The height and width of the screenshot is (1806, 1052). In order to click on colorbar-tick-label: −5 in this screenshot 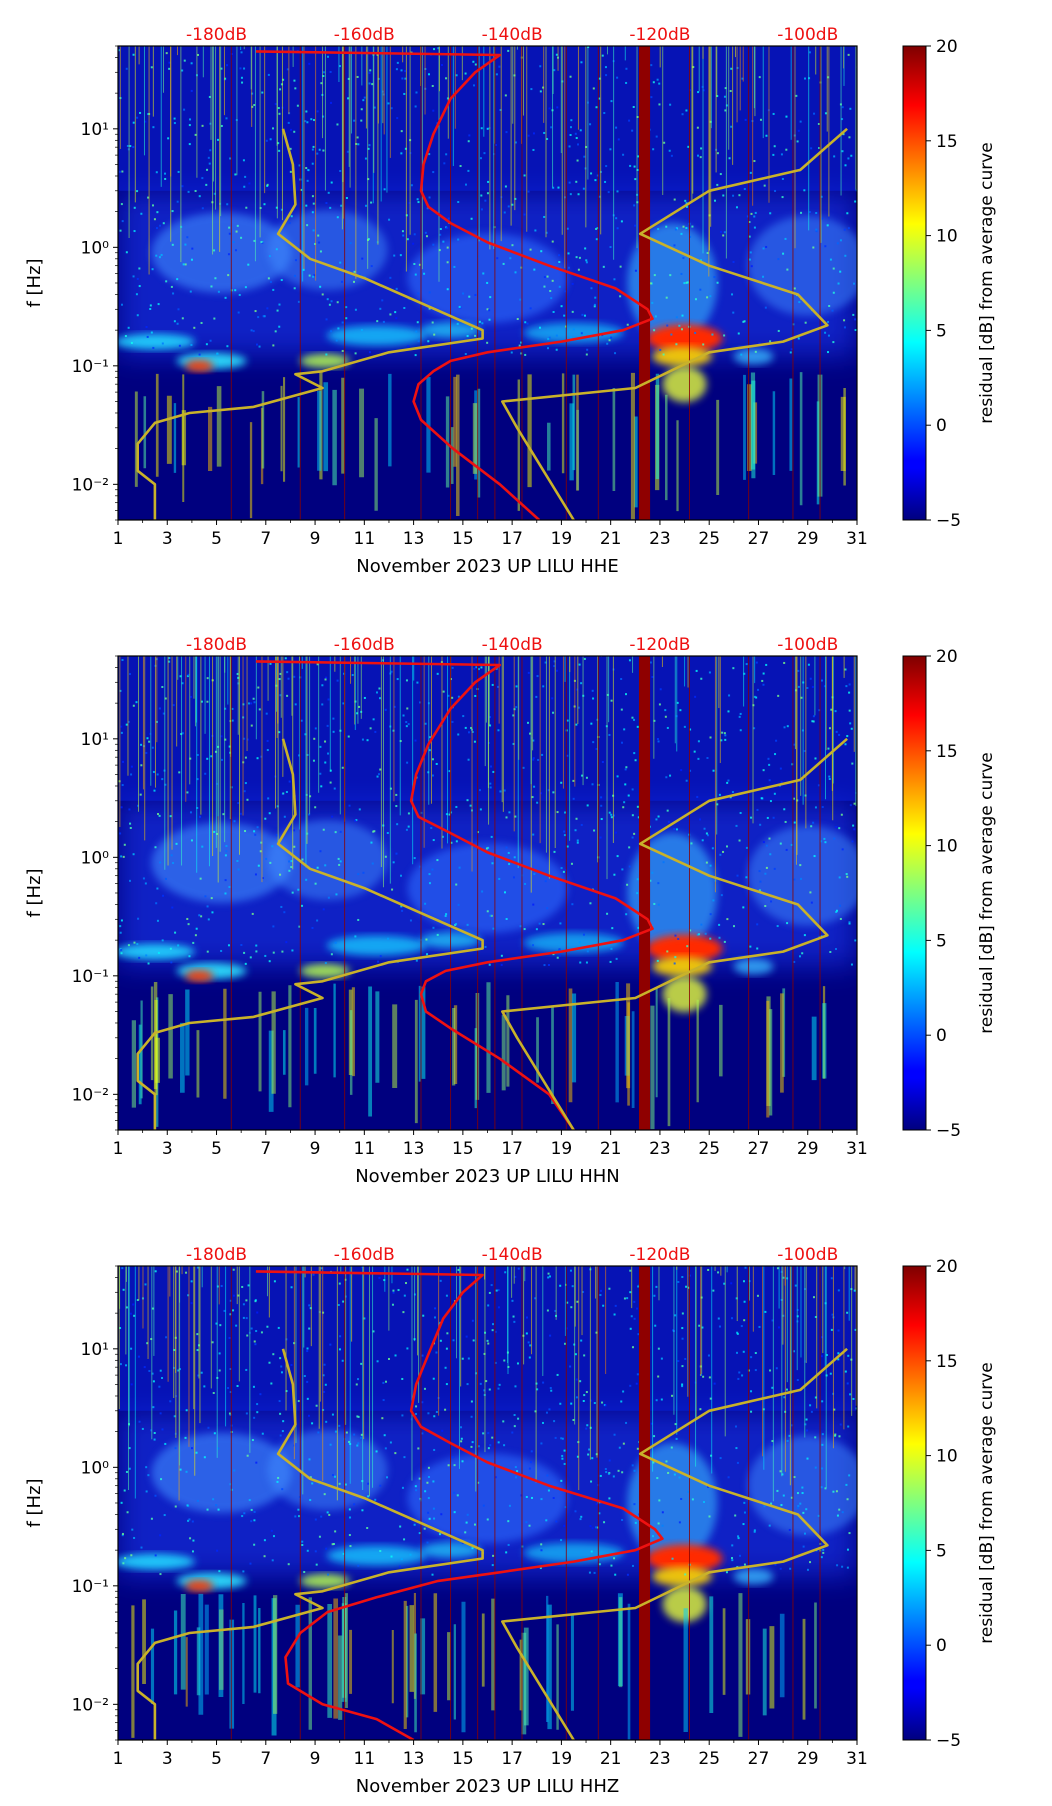, I will do `click(948, 1741)`.